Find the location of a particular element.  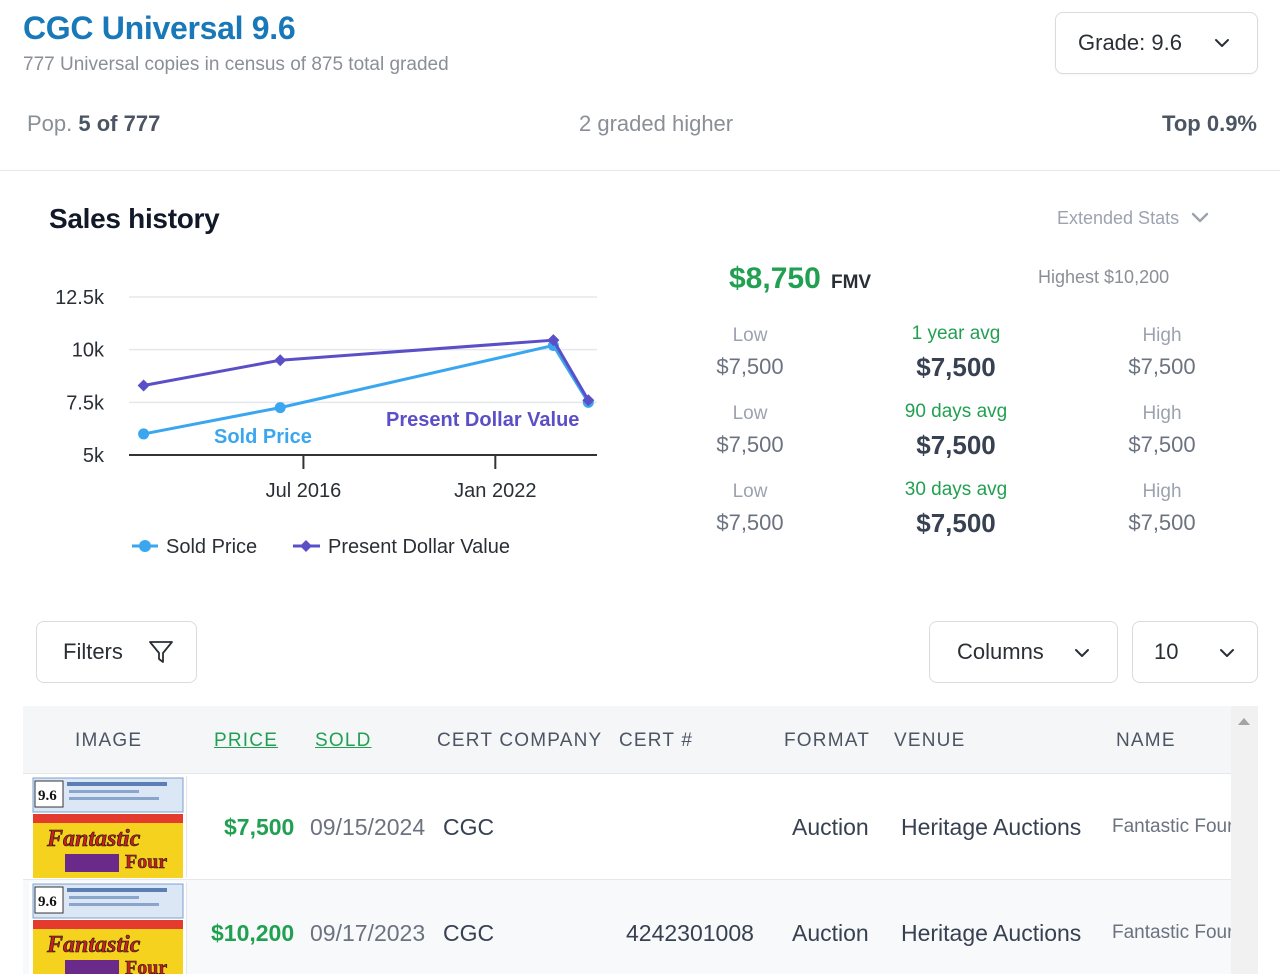

highest-sale: Highest $10,200 is located at coordinates (1104, 277).